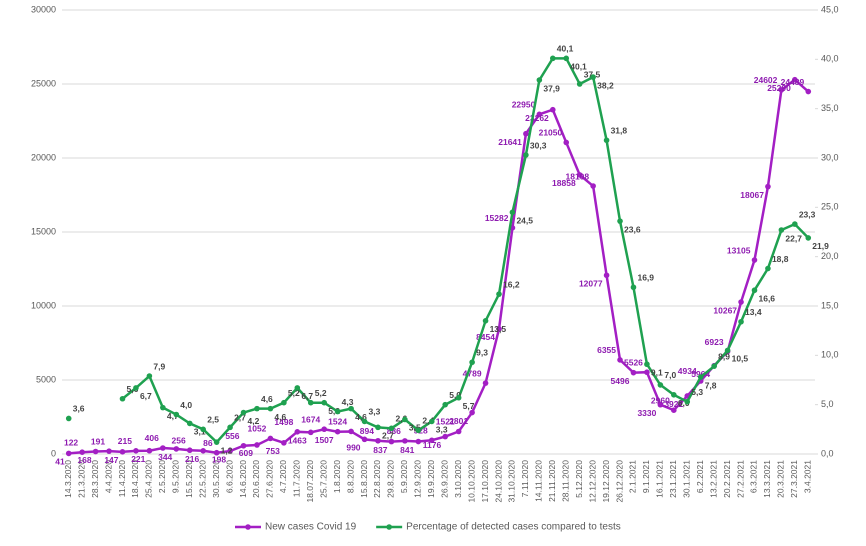  What do you see at coordinates (68, 479) in the screenshot?
I see `x-tick-label: 14.3.2020` at bounding box center [68, 479].